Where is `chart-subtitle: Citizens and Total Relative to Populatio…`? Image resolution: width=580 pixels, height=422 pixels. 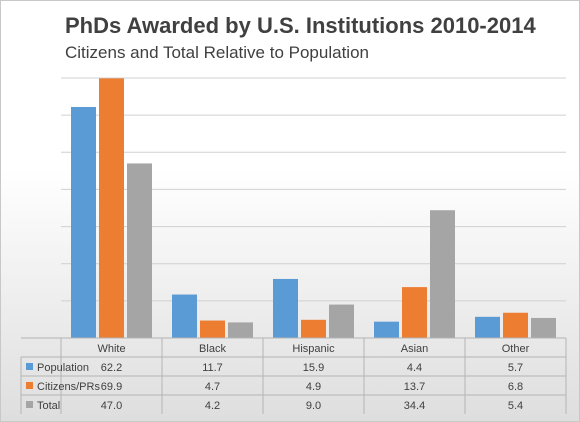
chart-subtitle: Citizens and Total Relative to Populatio… is located at coordinates (217, 52).